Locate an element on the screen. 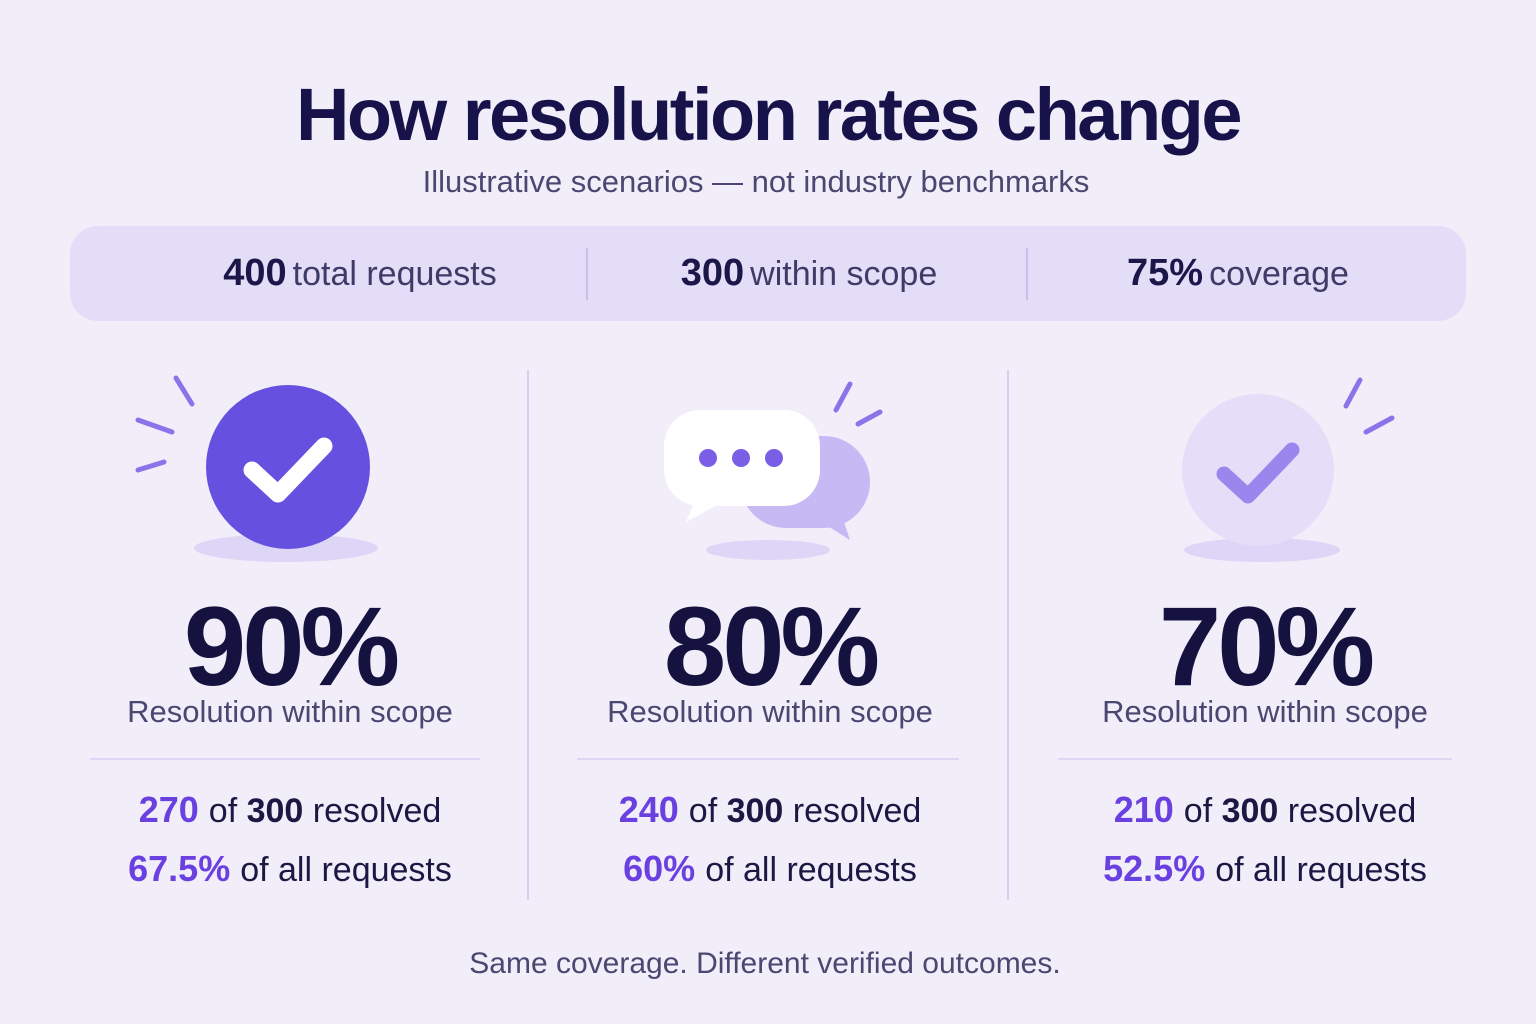 This screenshot has height=1024, width=1536. share-line: 67.5% of all requests is located at coordinates (290, 869).